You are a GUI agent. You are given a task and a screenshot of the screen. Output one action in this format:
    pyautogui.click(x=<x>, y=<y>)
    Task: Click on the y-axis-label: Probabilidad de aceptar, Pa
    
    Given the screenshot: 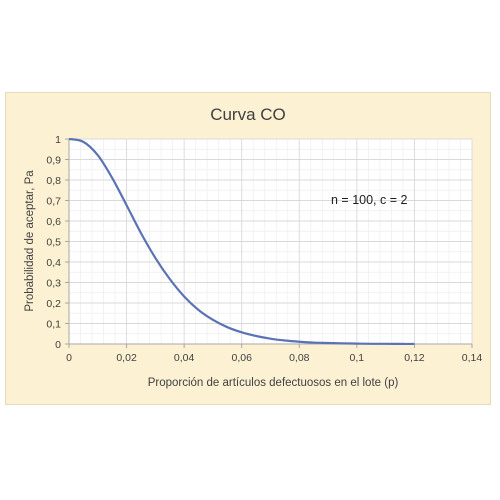 What is the action you would take?
    pyautogui.click(x=30, y=241)
    